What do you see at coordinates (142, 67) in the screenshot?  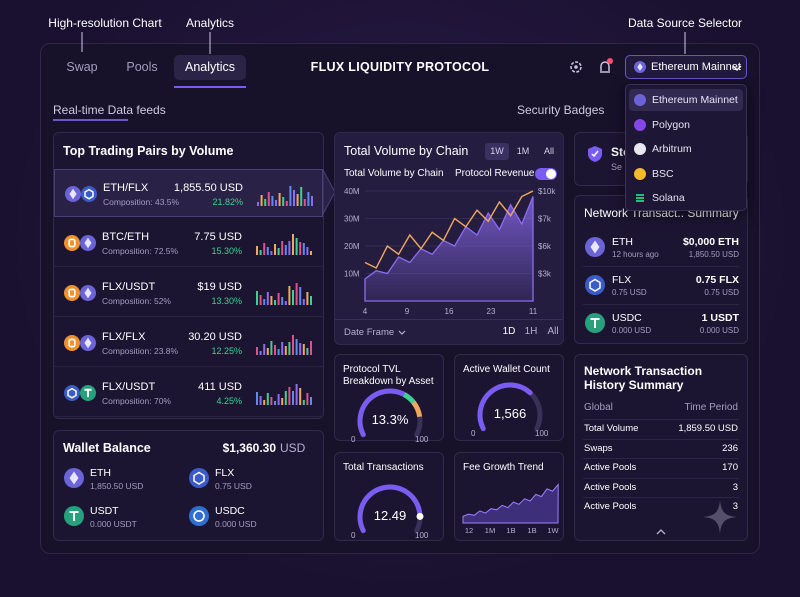 I see `nav-tab: Pools` at bounding box center [142, 67].